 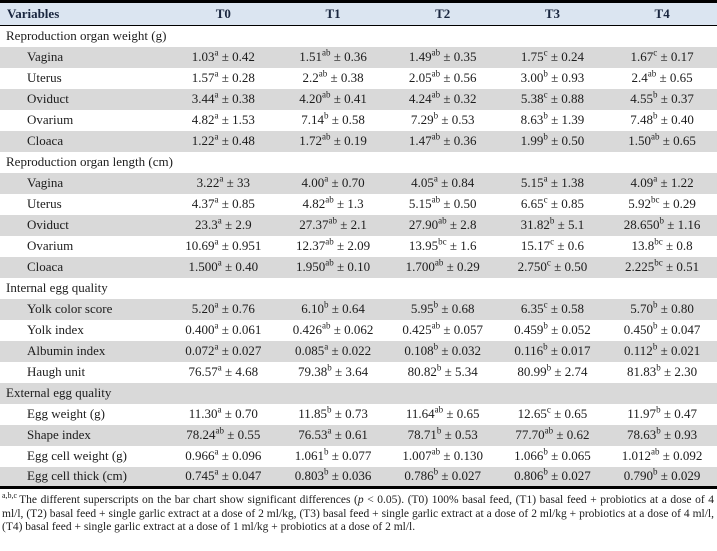 What do you see at coordinates (662, 435) in the screenshot?
I see `value-cell: 78.63b ± 0.93` at bounding box center [662, 435].